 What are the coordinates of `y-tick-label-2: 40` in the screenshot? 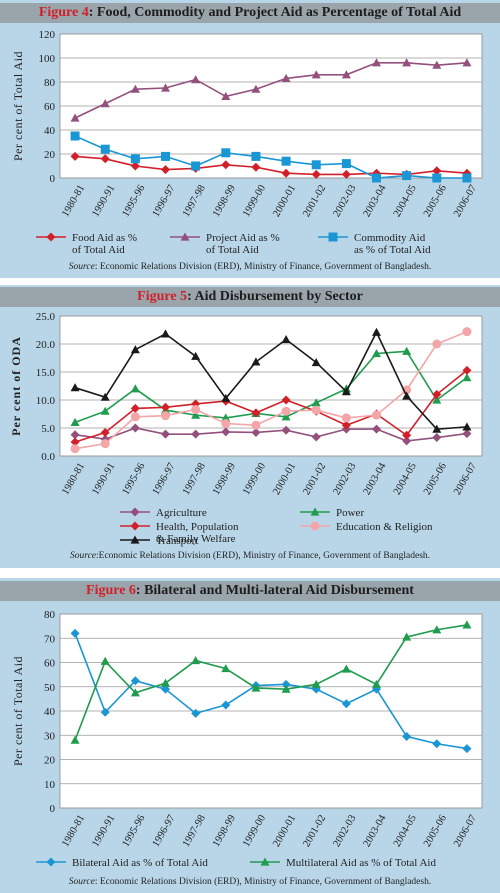 It's located at (50, 712).